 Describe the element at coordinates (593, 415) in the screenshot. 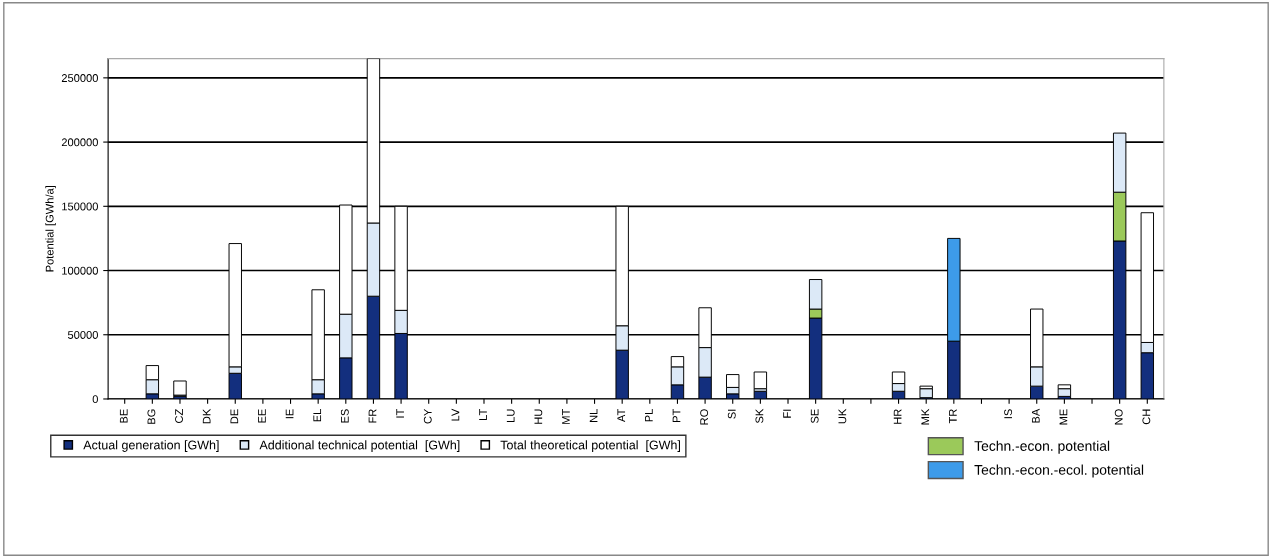

I see `x-tick-label: NL` at that location.